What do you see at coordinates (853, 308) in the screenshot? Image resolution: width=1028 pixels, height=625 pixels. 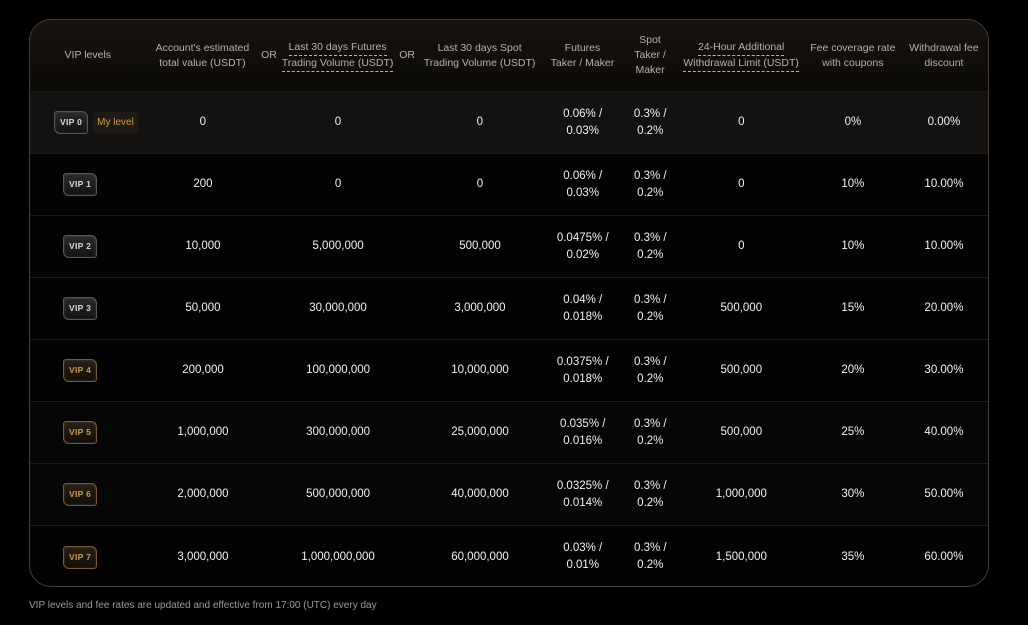 I see `fee-coverage: 15%` at bounding box center [853, 308].